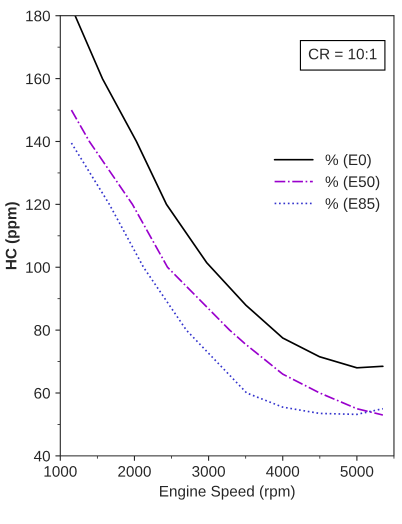 The image size is (402, 524). Describe the element at coordinates (38, 16) in the screenshot. I see `y-tick-label: 180` at that location.